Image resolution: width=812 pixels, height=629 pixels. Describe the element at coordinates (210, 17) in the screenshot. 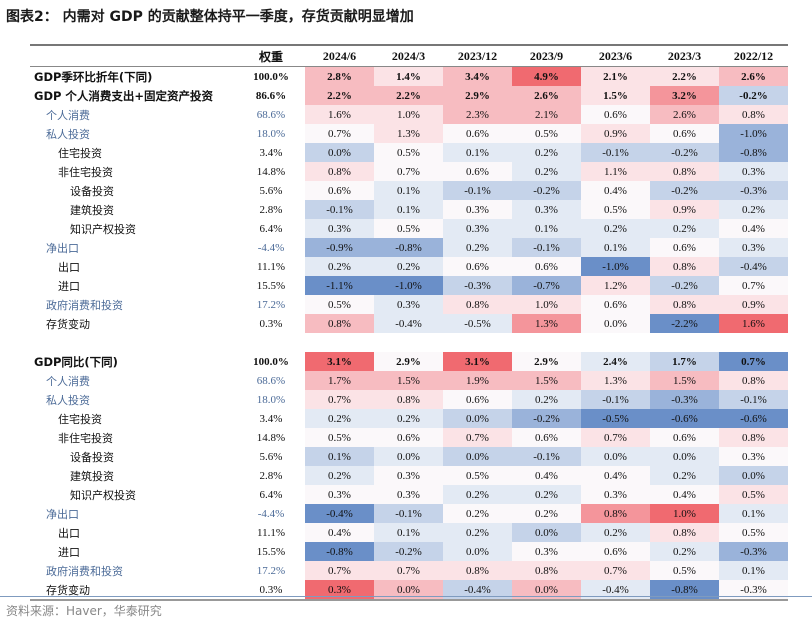

I see `figure-title: 图表2： 内需对 GDP 的贡献整体持平一季度，存货贡献明显增加` at that location.